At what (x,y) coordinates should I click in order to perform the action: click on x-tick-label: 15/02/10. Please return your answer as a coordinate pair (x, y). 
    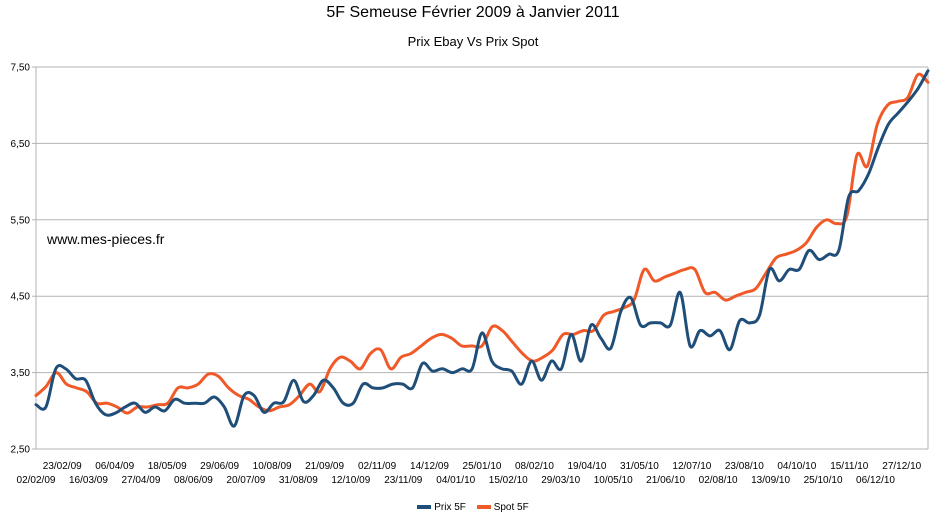
    Looking at the image, I should click on (508, 480).